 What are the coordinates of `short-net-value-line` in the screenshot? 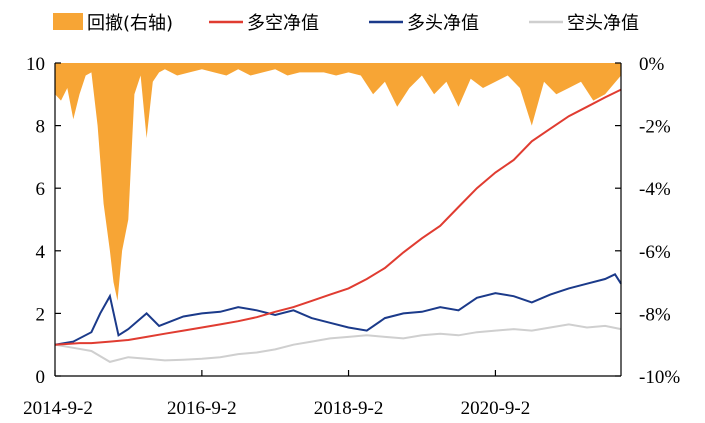 It's located at (338, 343).